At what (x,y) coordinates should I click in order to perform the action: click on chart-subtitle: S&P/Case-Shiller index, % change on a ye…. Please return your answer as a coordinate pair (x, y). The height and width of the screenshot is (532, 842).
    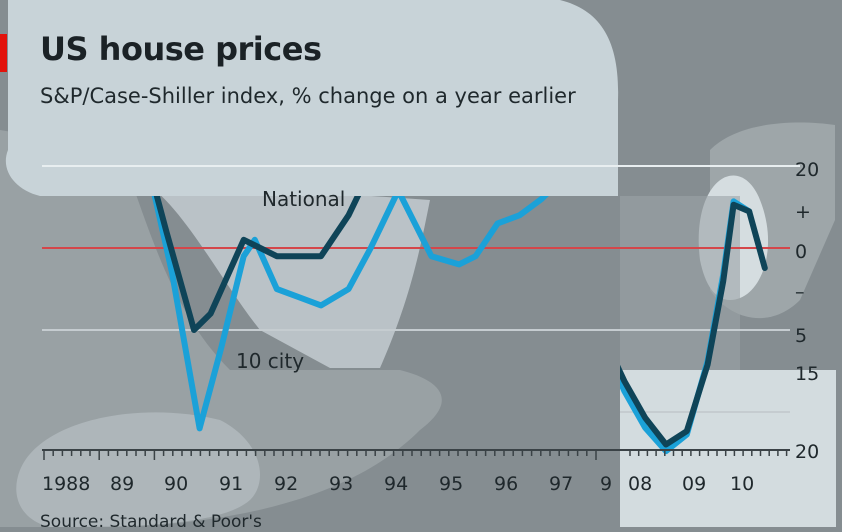
    Looking at the image, I should click on (308, 96).